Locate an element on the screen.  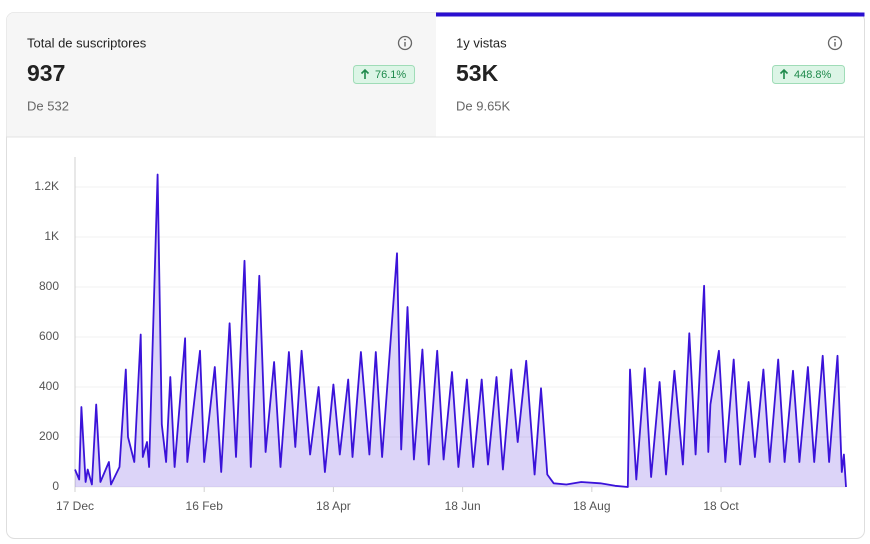
card-previous: De 9.65K is located at coordinates (483, 105).